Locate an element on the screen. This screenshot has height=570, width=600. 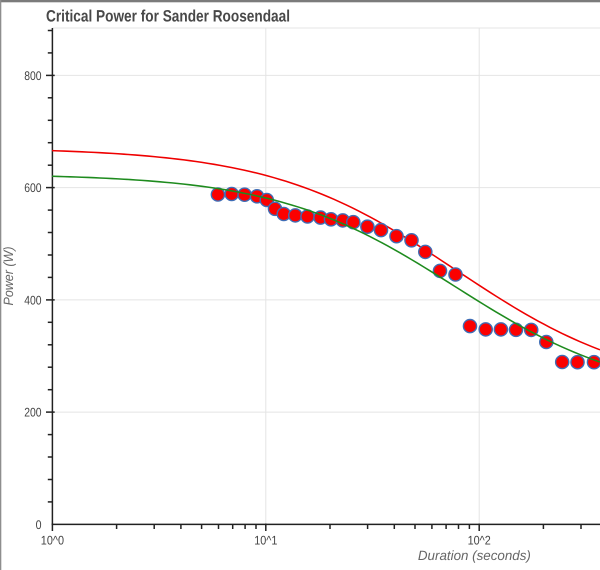
svg-text: Power (W) is located at coordinates (8, 276).